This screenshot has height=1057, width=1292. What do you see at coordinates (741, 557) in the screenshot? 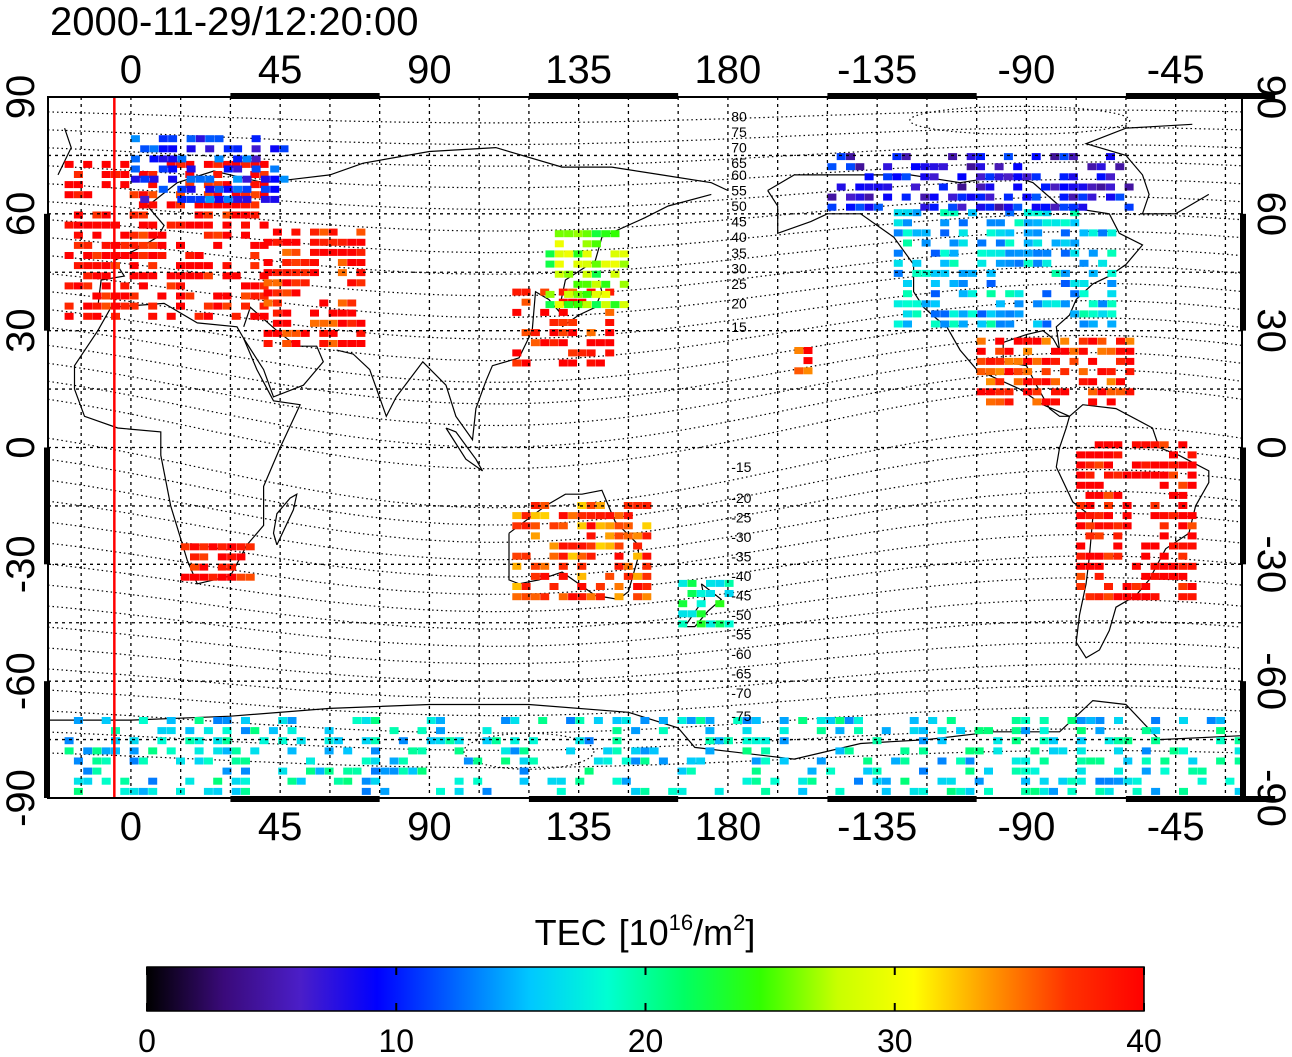
I see `mlat-label: -35` at bounding box center [741, 557].